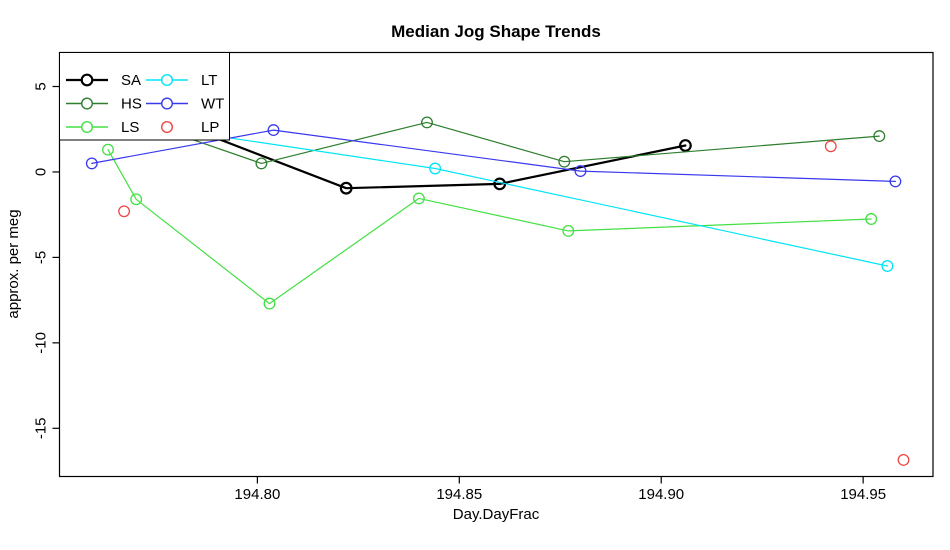 Image resolution: width=950 pixels, height=550 pixels. Describe the element at coordinates (86, 103) in the screenshot. I see `legend-sample-point-HS` at that location.